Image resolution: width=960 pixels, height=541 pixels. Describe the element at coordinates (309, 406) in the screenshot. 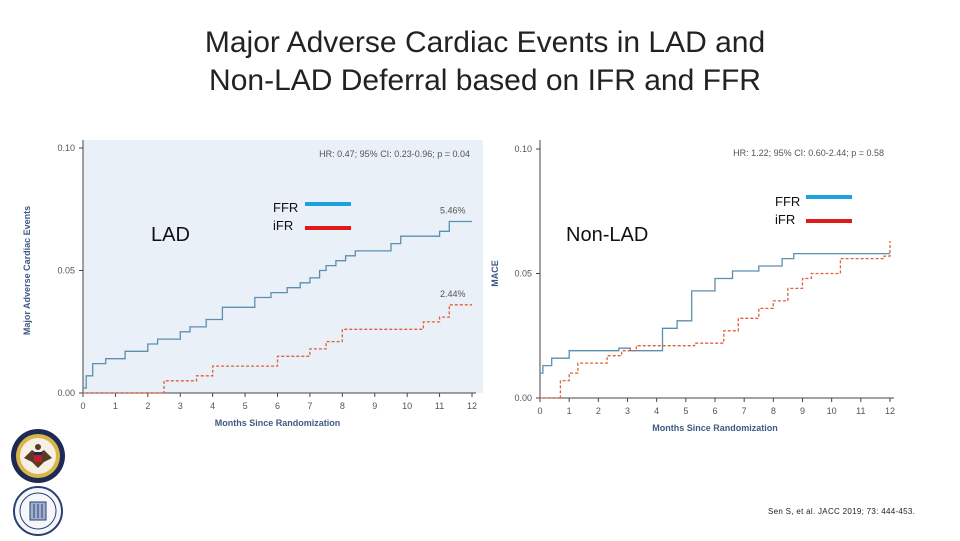

I see `lad-x-tick-label: 7` at that location.